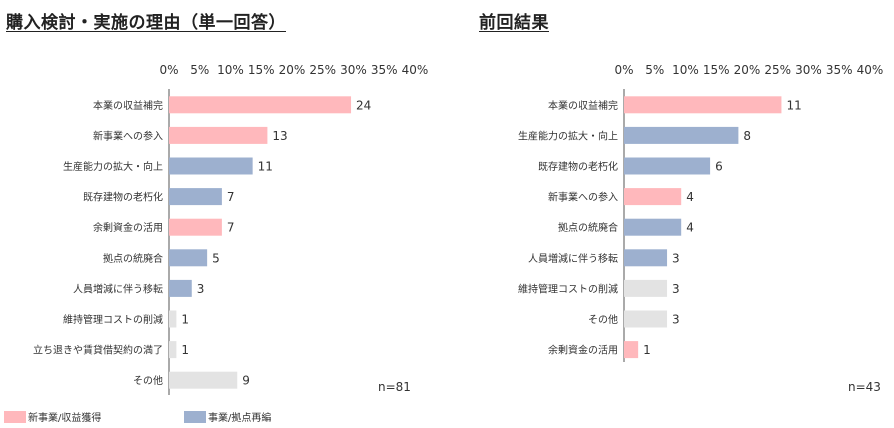 The image size is (894, 428). I want to click on bar-value-label: 5, so click(216, 258).